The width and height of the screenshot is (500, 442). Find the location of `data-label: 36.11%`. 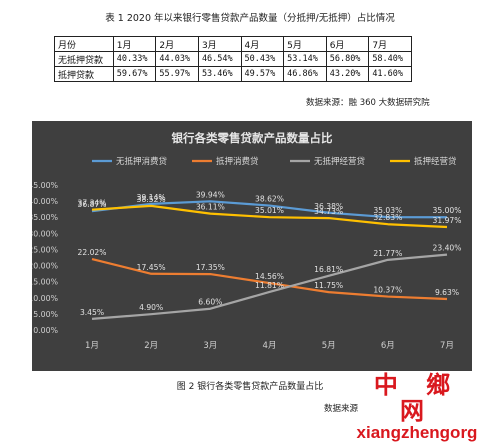

data-label: 36.11% is located at coordinates (210, 207).